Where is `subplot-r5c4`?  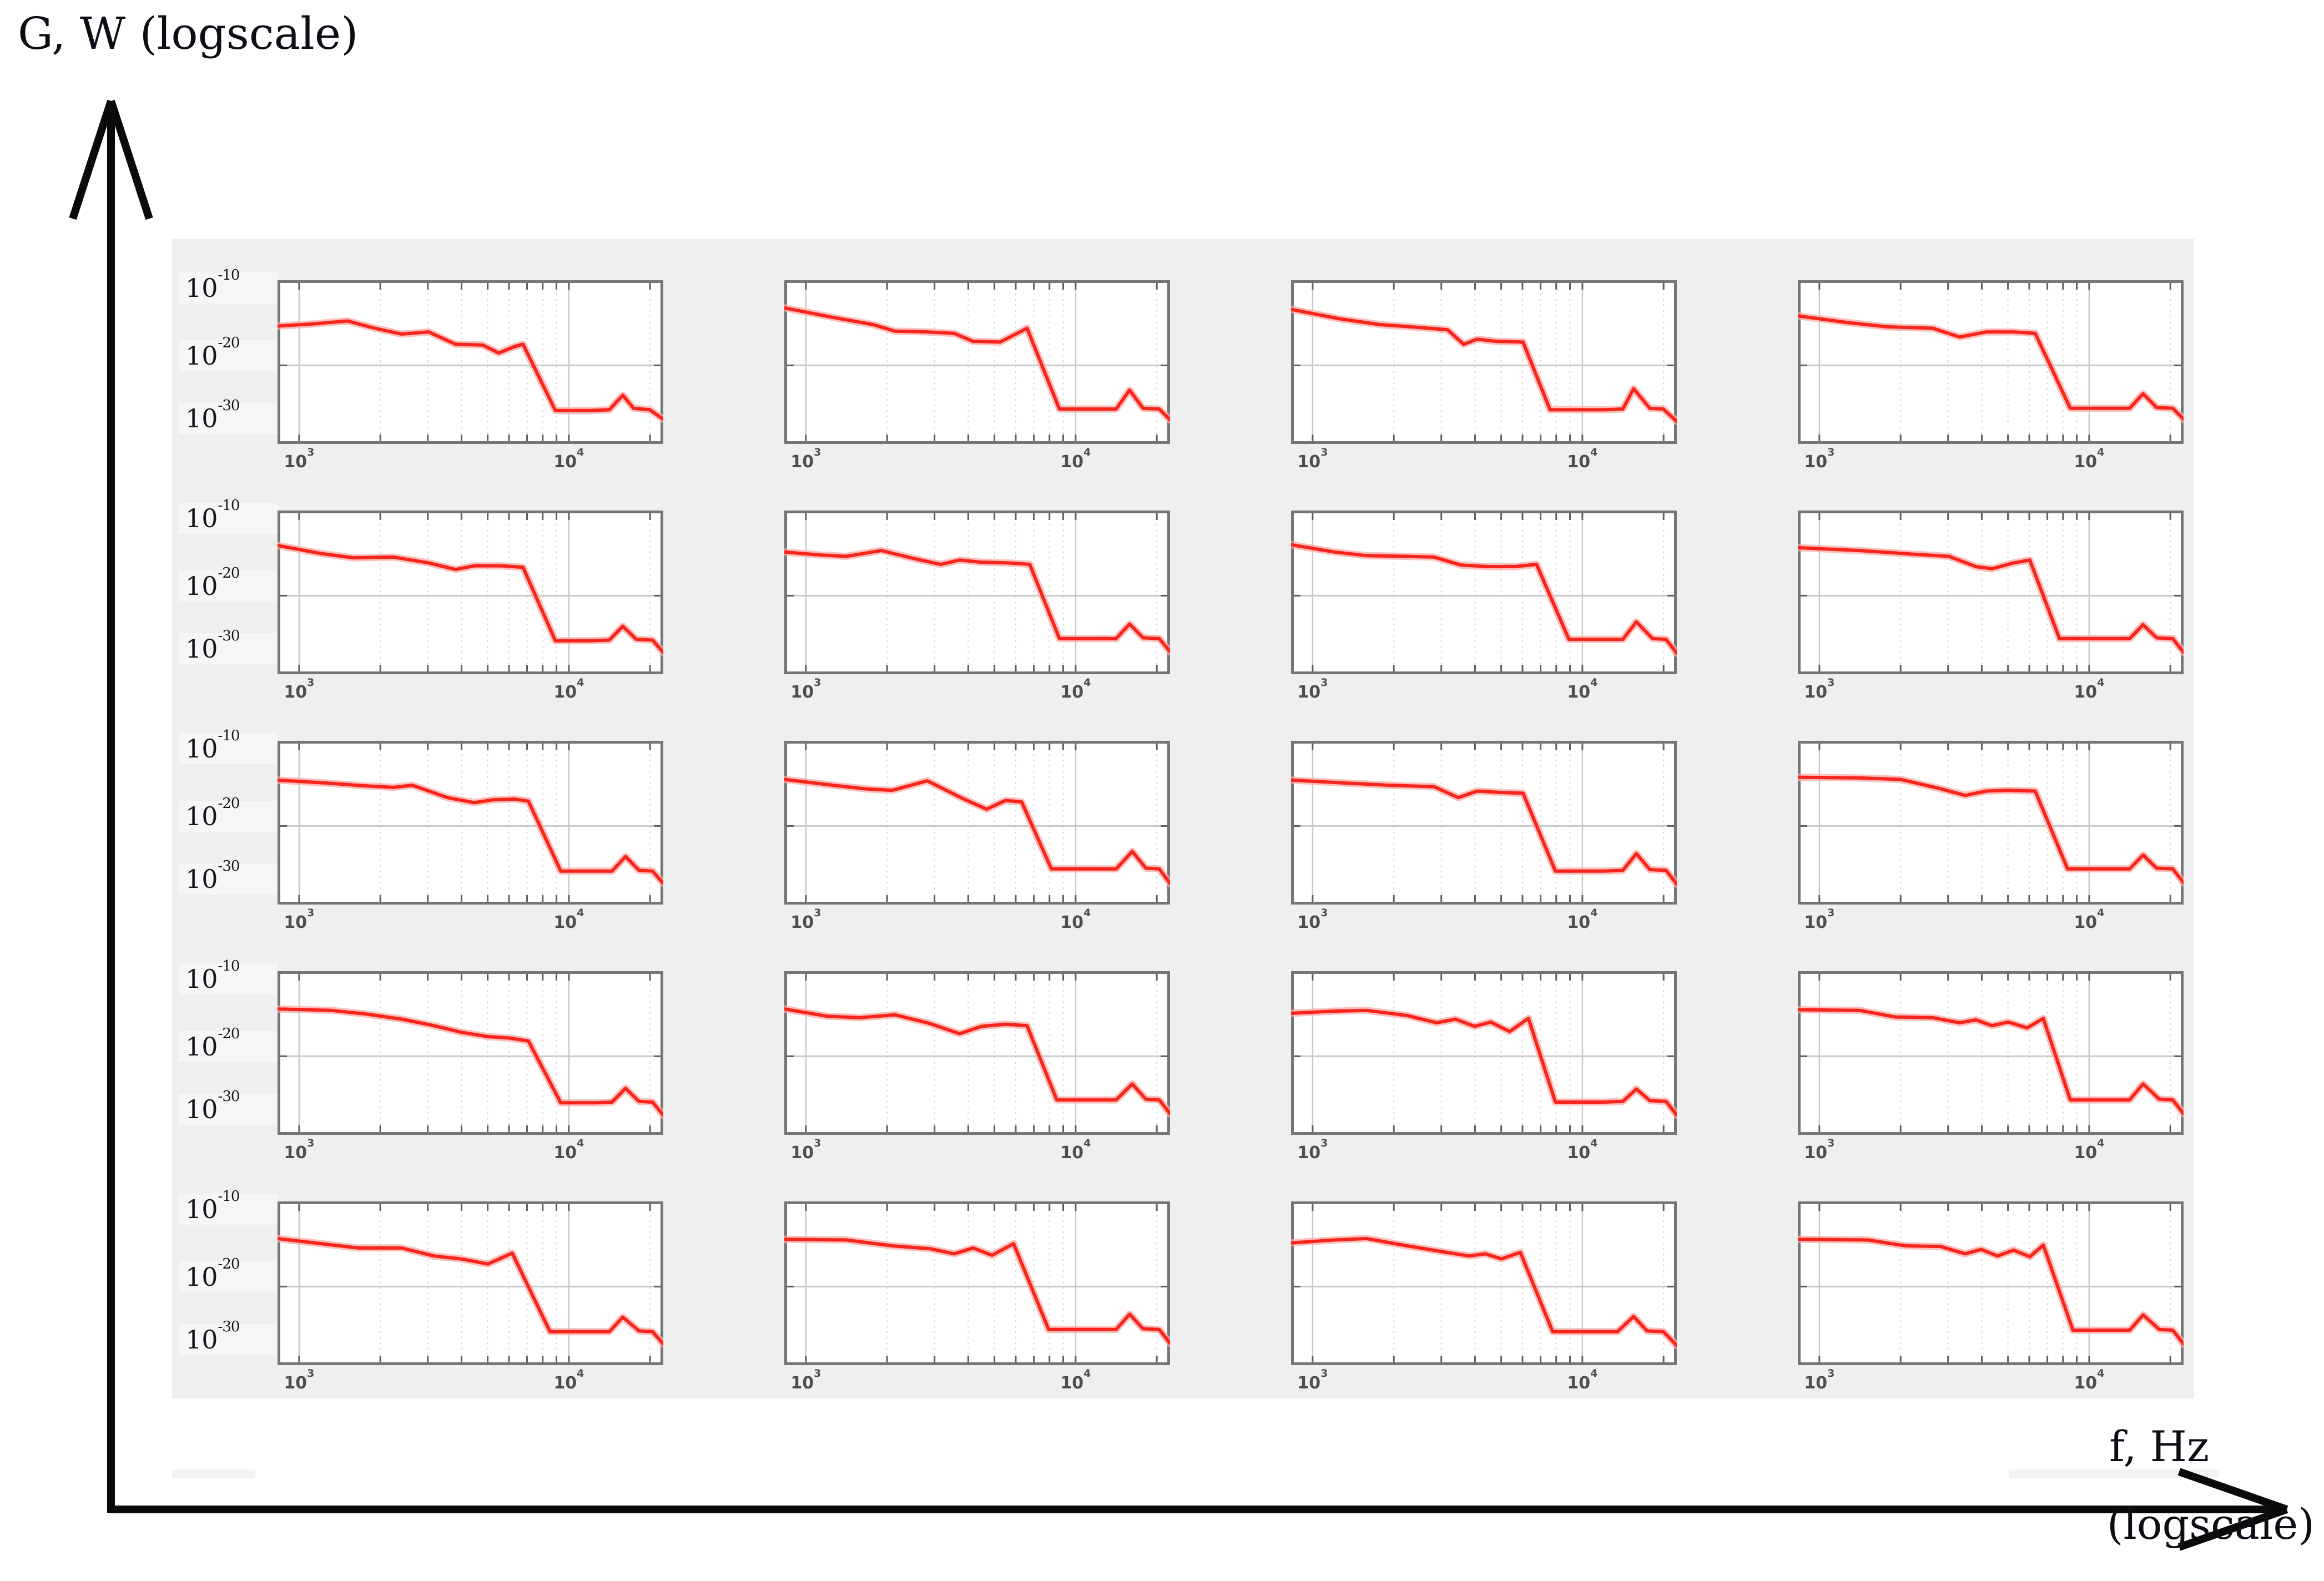
subplot-r5c4 is located at coordinates (1991, 1283).